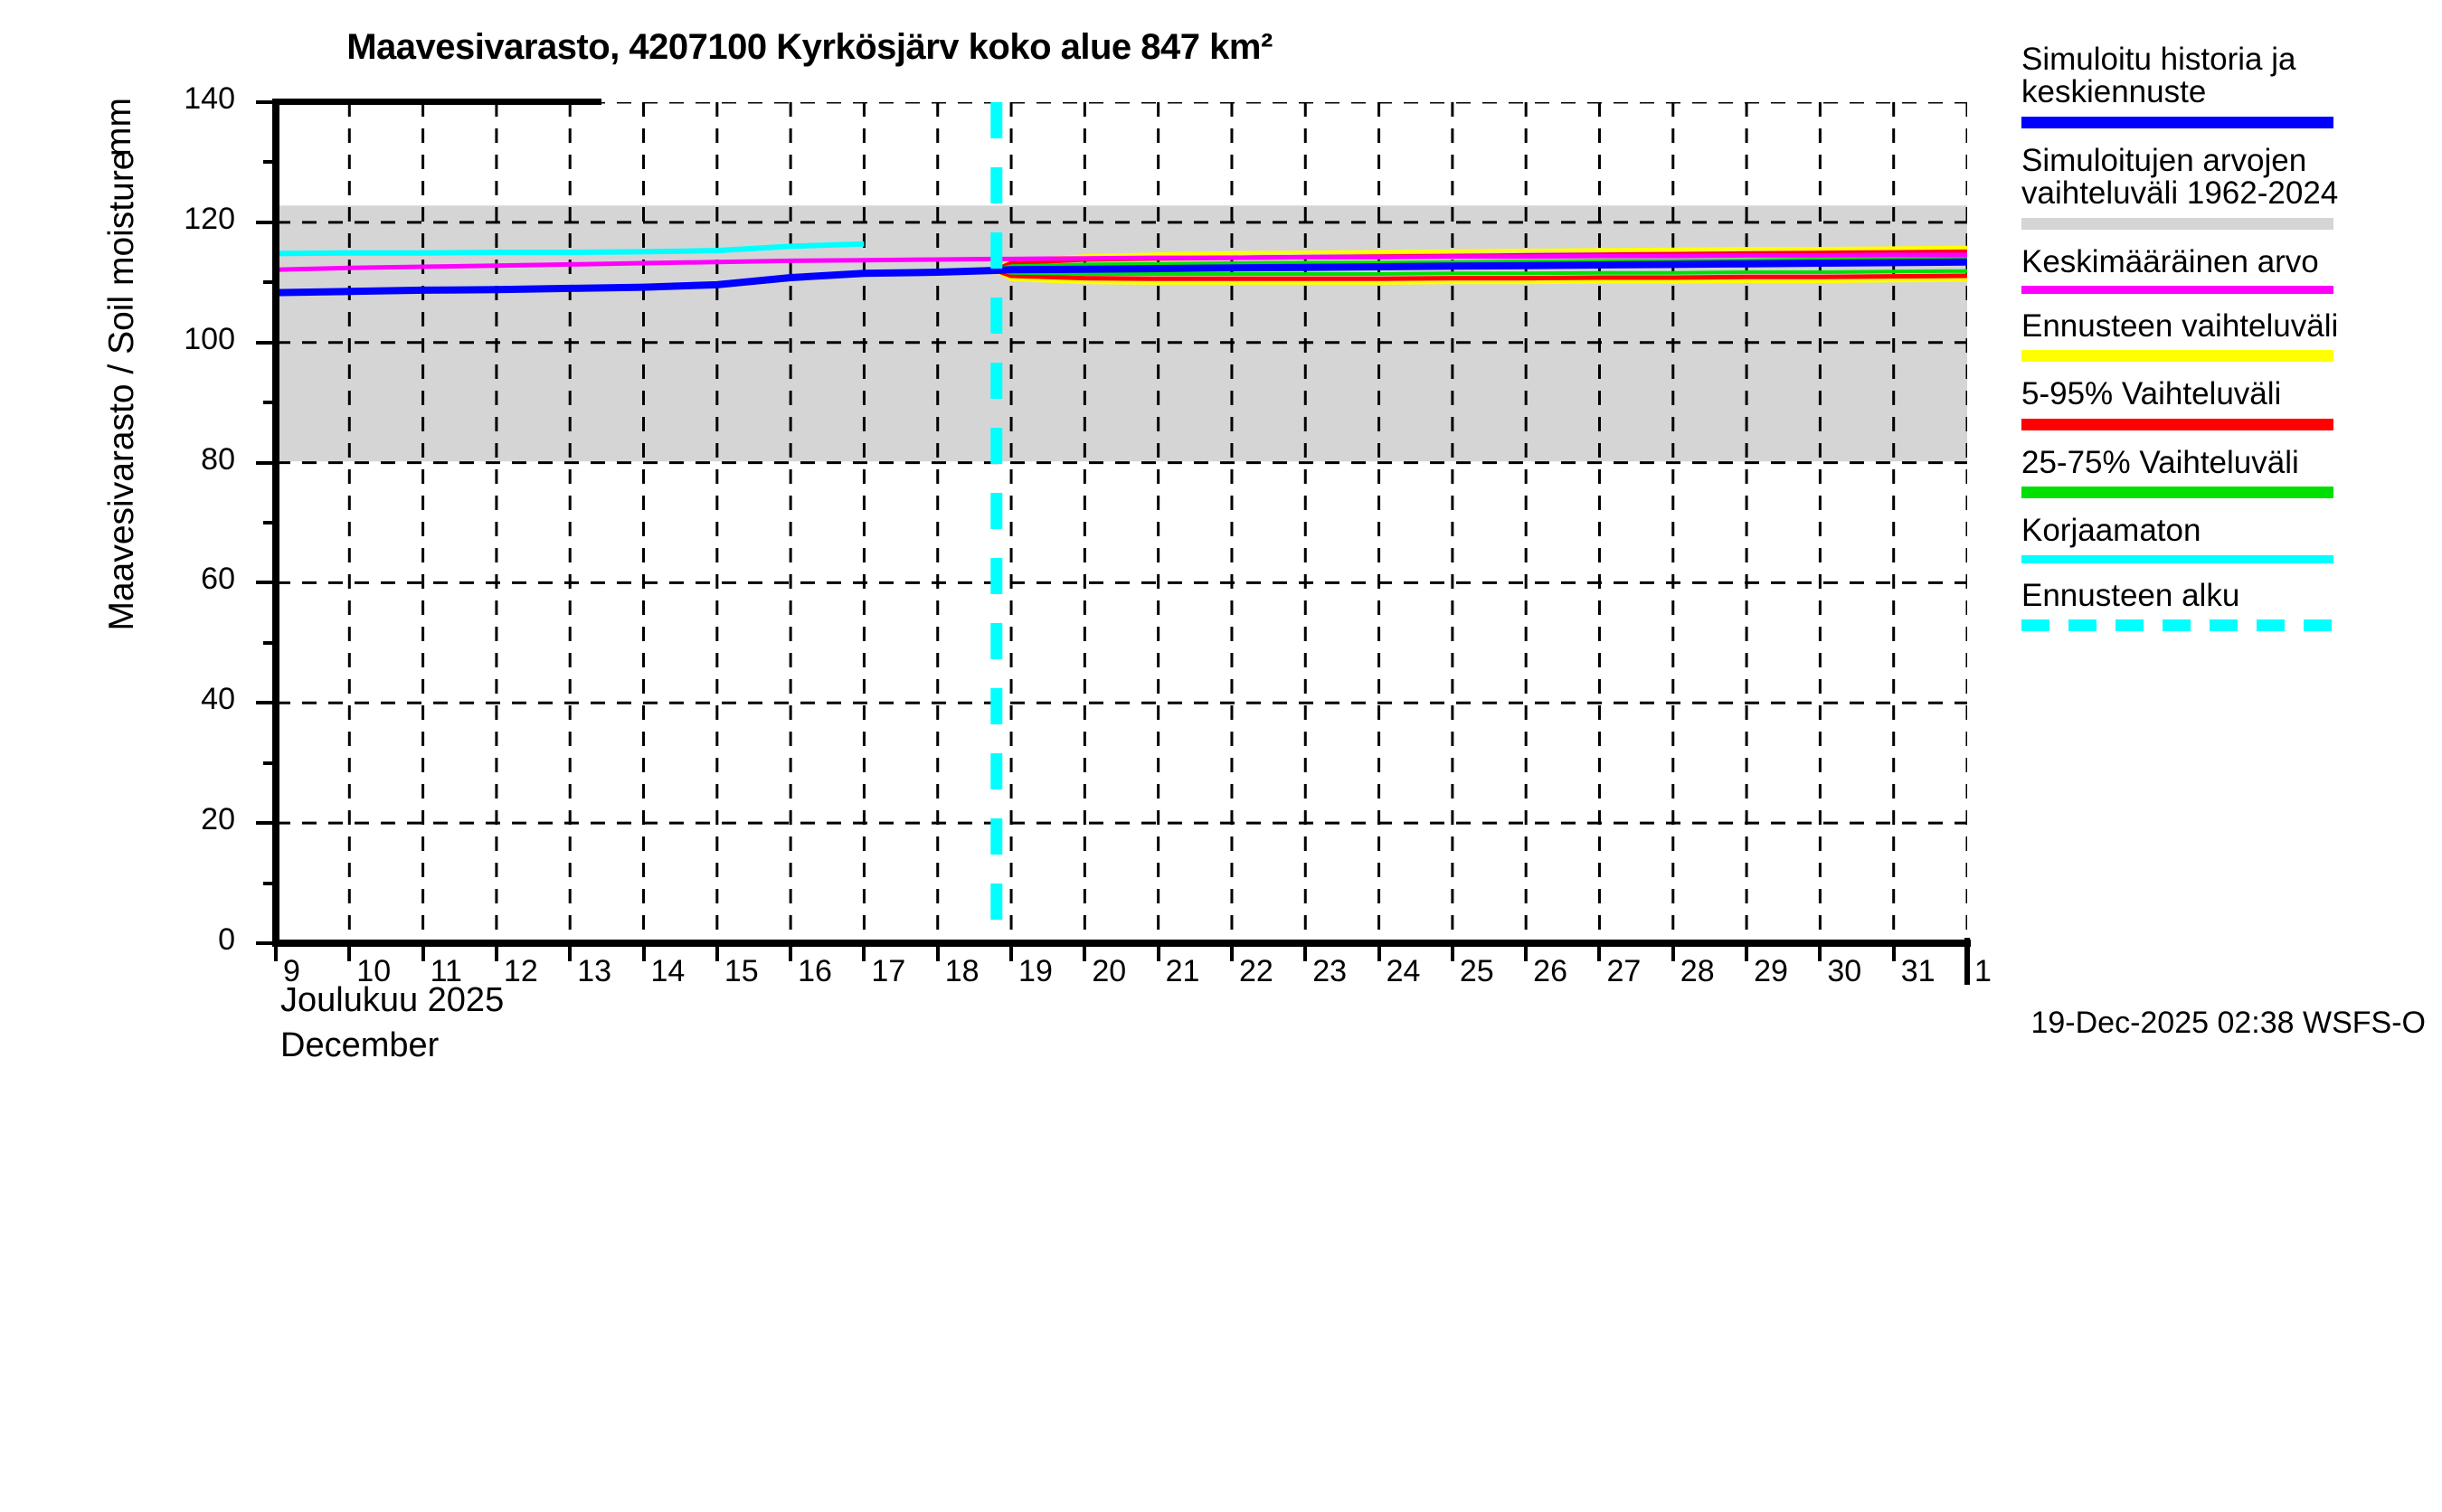 The height and width of the screenshot is (1512, 2442). What do you see at coordinates (438, 102) in the screenshot?
I see `top-axis-stub` at bounding box center [438, 102].